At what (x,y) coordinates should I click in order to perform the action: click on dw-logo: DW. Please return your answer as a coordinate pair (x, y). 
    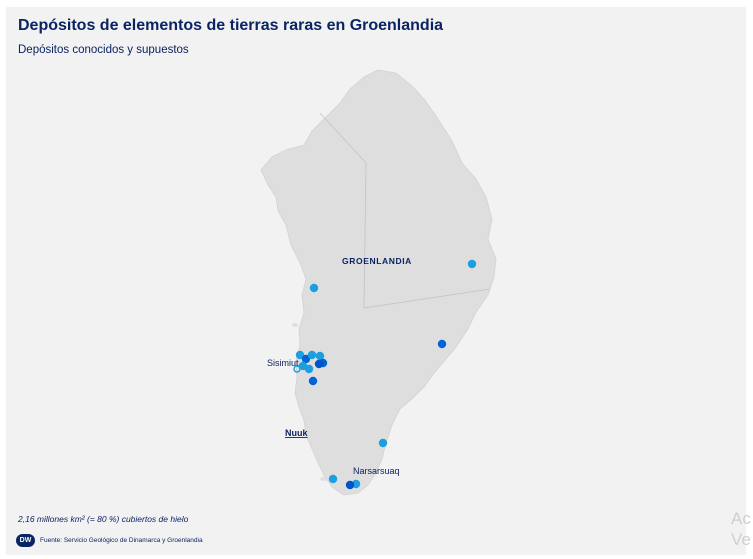
    Looking at the image, I should click on (25, 540).